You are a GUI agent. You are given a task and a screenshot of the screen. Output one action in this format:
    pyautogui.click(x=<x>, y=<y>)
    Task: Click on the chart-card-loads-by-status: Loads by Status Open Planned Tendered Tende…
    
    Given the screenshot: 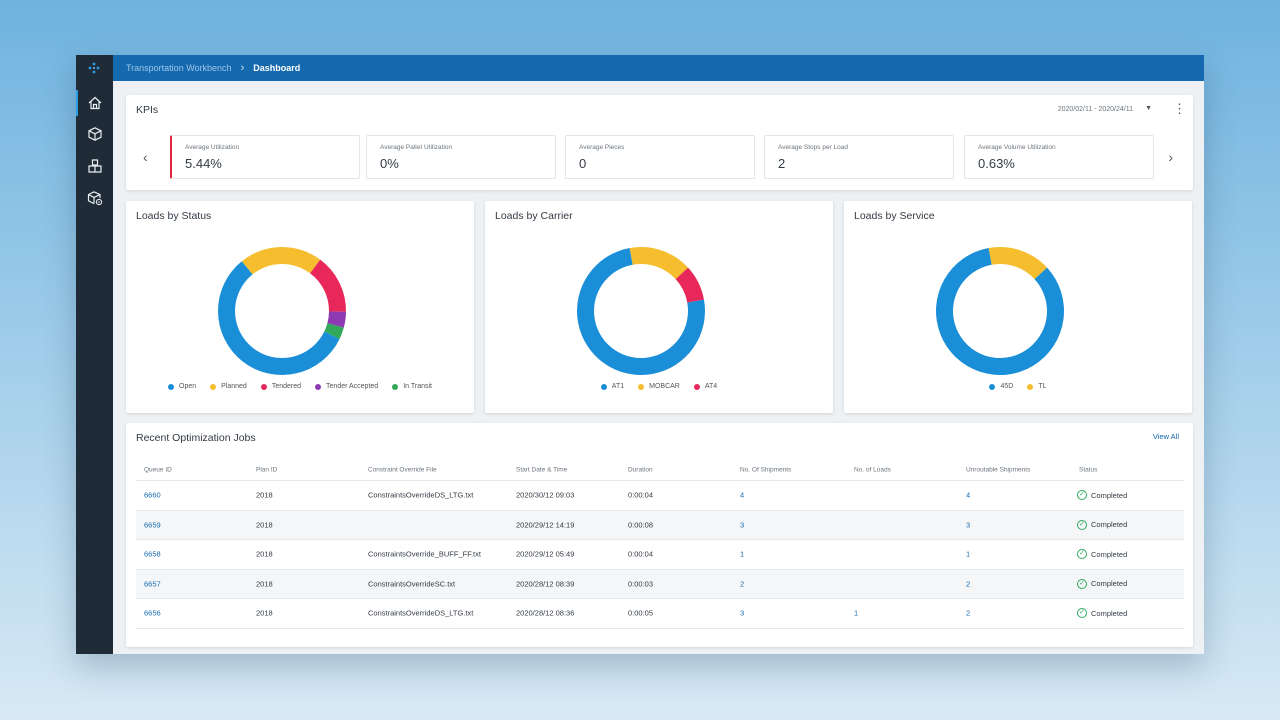 What is the action you would take?
    pyautogui.click(x=300, y=307)
    